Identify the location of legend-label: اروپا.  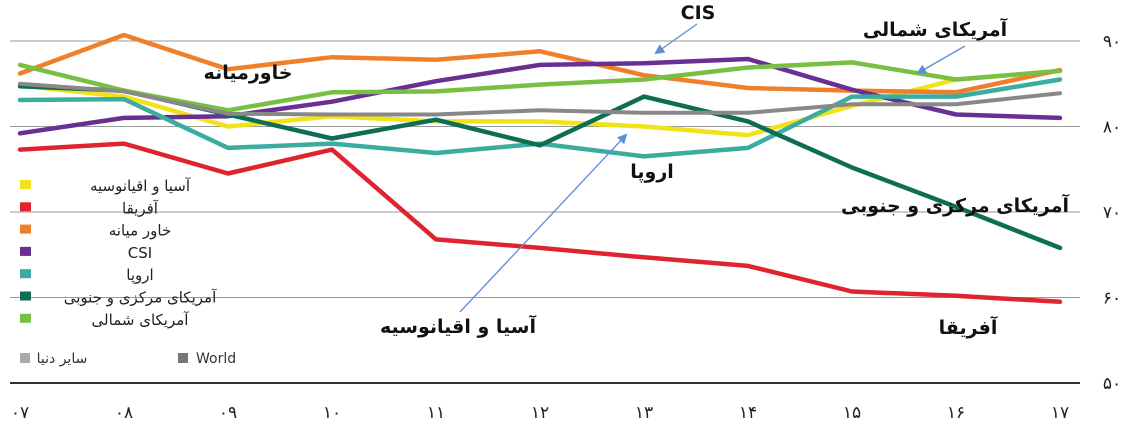
(139, 275).